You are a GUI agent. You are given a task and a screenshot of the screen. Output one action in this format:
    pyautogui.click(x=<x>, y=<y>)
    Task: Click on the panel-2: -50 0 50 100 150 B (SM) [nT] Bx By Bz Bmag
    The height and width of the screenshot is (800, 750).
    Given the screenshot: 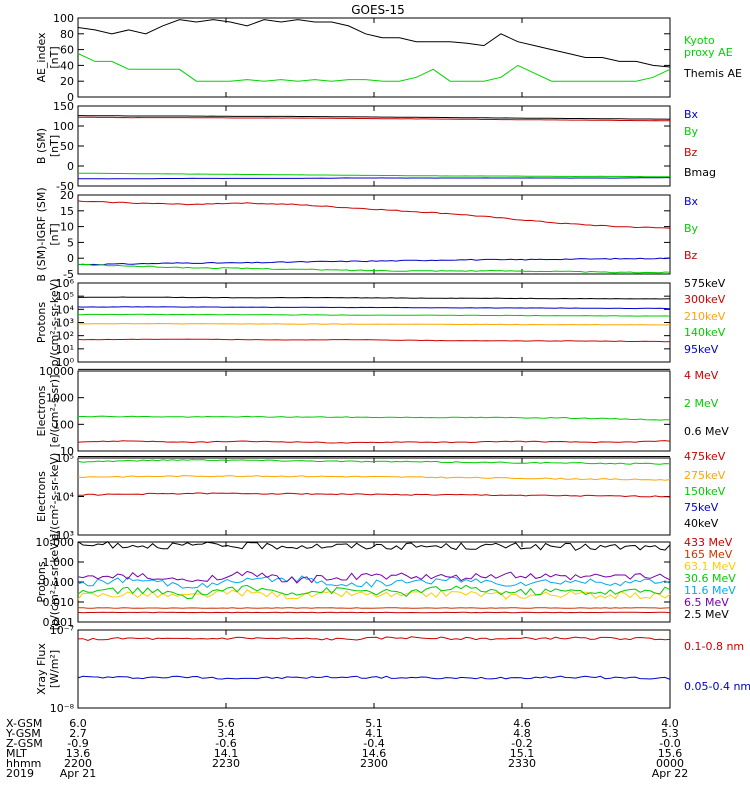 What is the action you would take?
    pyautogui.click(x=375, y=146)
    